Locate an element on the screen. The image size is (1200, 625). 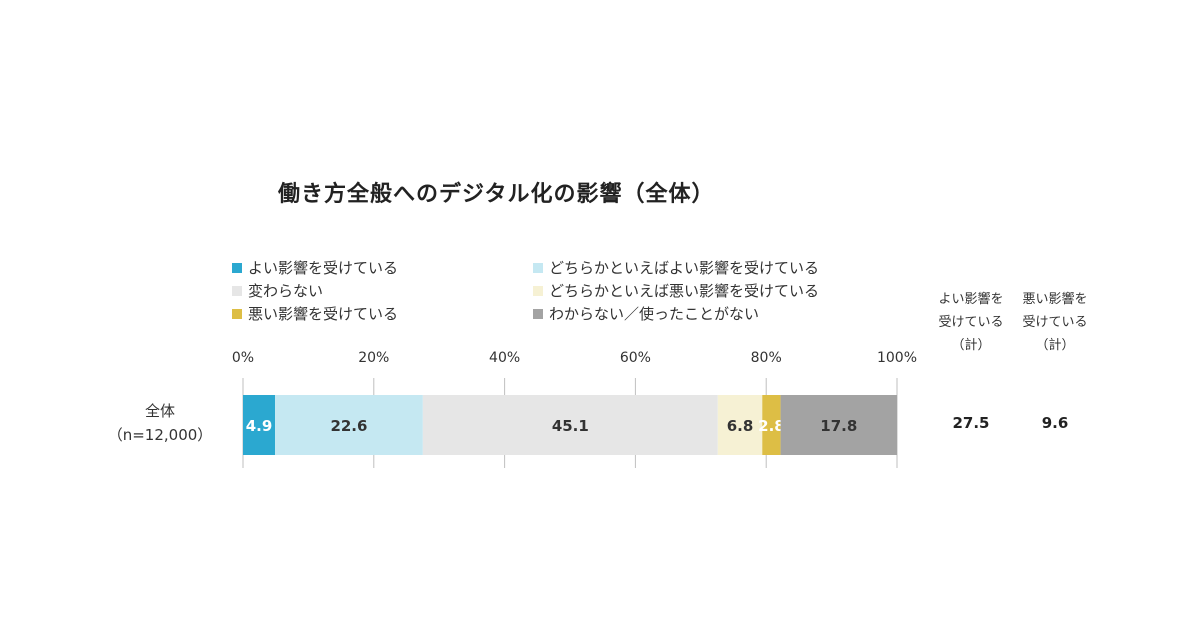
legend-swatch-good is located at coordinates (237, 267).